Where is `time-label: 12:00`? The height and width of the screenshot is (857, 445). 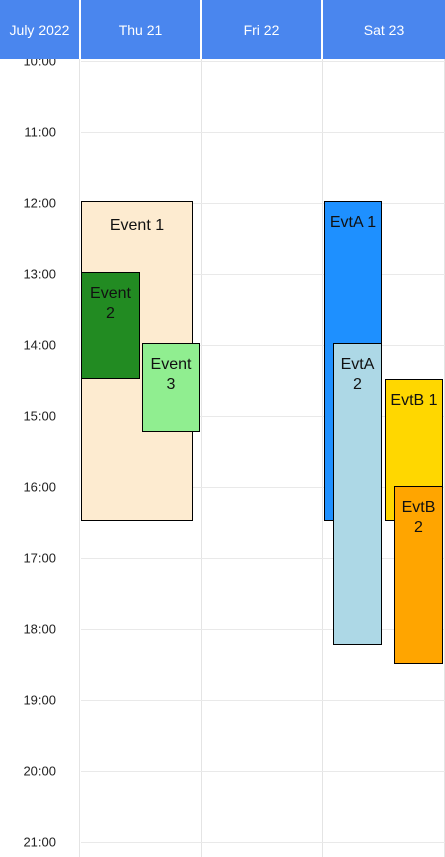 time-label: 12:00 is located at coordinates (39, 203).